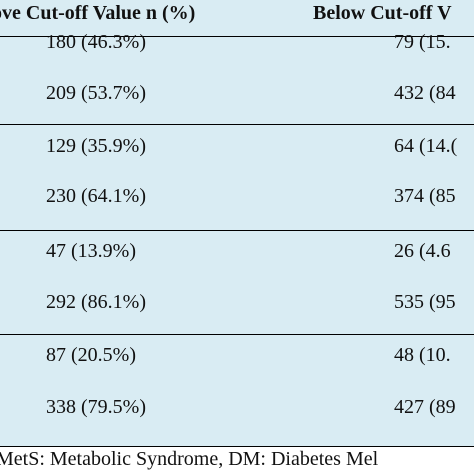 The height and width of the screenshot is (474, 474). I want to click on table-cell-below-1: 79 (15., so click(422, 42).